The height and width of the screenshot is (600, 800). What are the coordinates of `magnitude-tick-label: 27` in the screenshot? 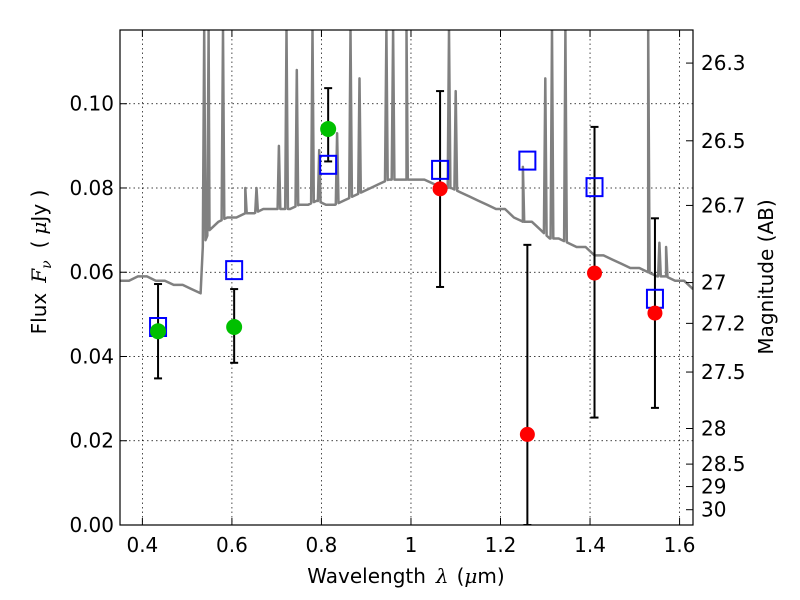 It's located at (713, 283).